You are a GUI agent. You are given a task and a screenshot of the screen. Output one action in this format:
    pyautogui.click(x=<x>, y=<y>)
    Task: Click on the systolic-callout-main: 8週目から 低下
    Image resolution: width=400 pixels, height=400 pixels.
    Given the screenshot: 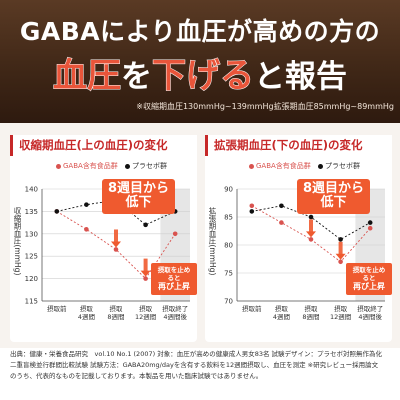 What is the action you would take?
    pyautogui.click(x=139, y=196)
    